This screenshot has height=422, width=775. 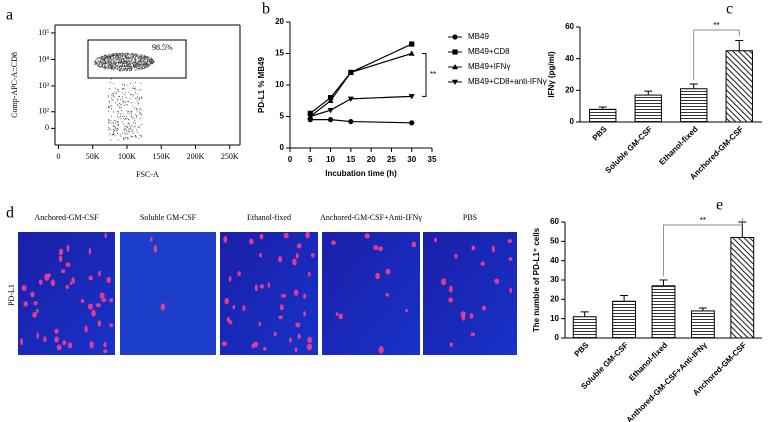 What do you see at coordinates (624, 298) in the screenshot?
I see `error-bar` at bounding box center [624, 298].